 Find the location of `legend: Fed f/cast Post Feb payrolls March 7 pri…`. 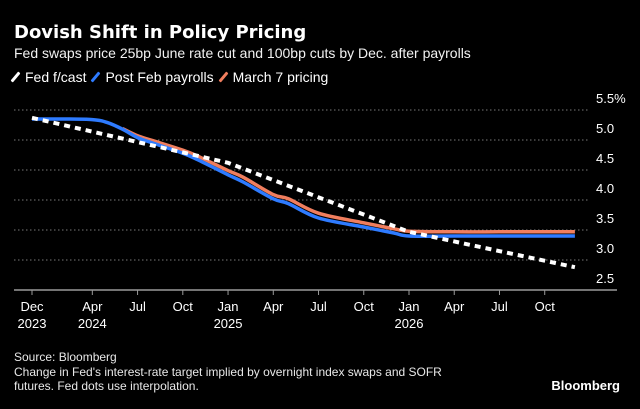

legend: Fed f/cast Post Feb payrolls March 7 pri… is located at coordinates (169, 77).